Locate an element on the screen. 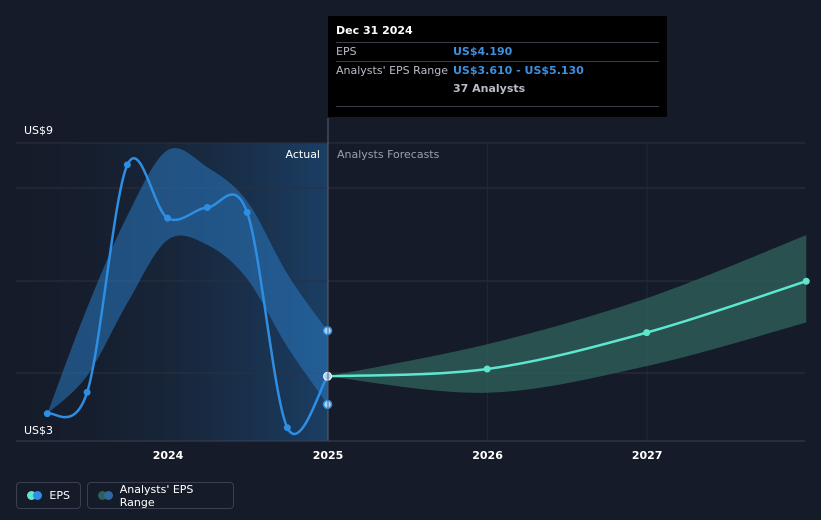 The width and height of the screenshot is (821, 520). forecast-region-label: Analysts Forecasts is located at coordinates (388, 154).